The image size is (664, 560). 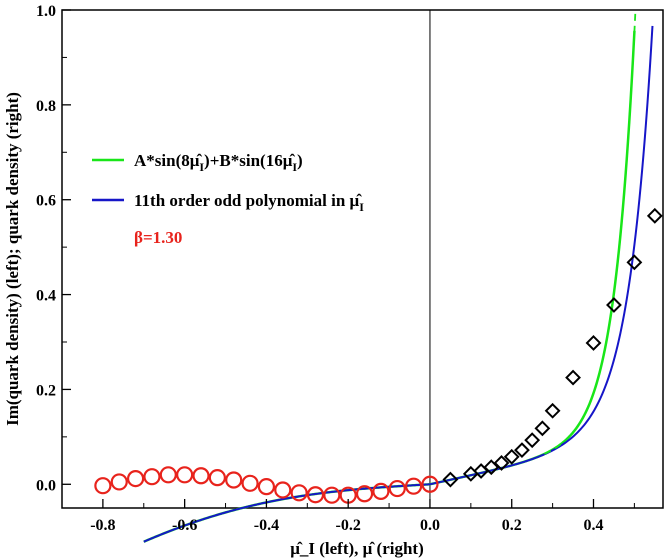 What do you see at coordinates (184, 525) in the screenshot?
I see `x-tick-label: -0.6` at bounding box center [184, 525].